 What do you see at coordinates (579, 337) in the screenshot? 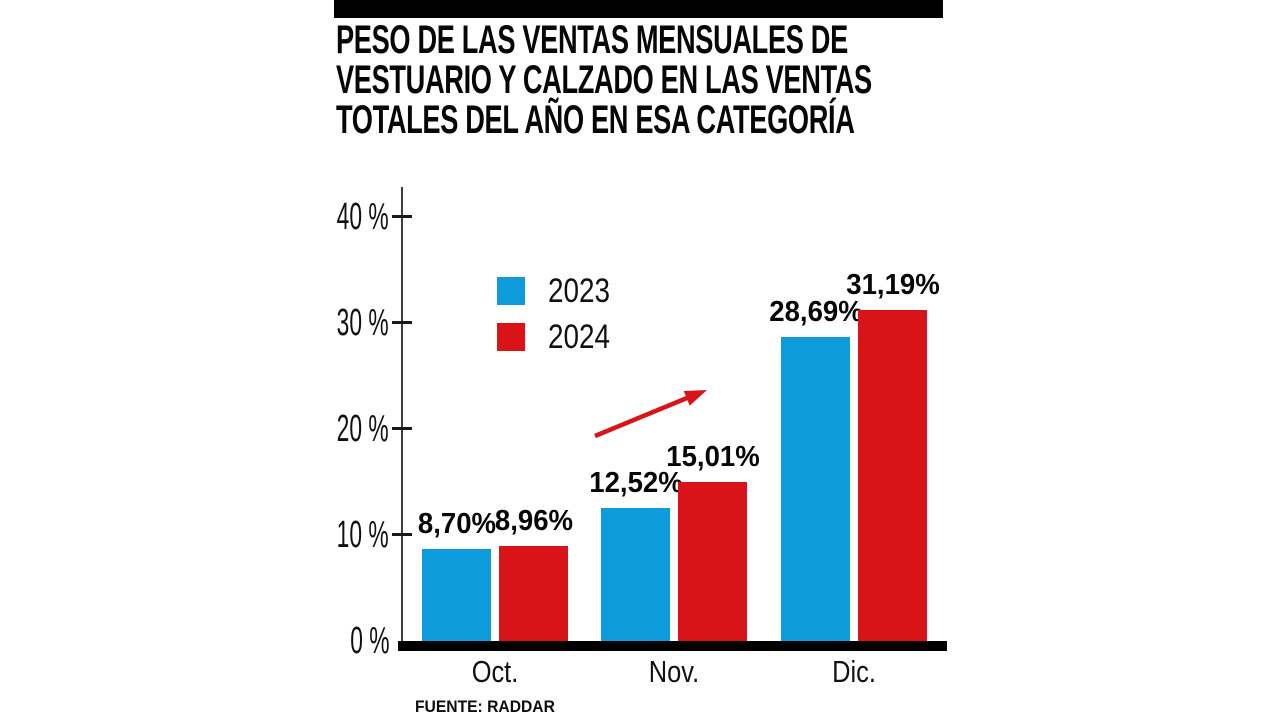
I see `legend-label: 2024` at bounding box center [579, 337].